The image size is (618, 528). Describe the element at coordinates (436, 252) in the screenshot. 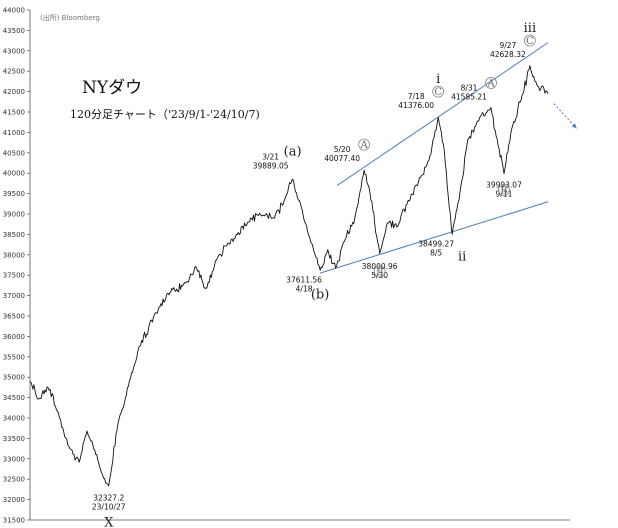

I see `annotation-low-ii: 8/5` at that location.